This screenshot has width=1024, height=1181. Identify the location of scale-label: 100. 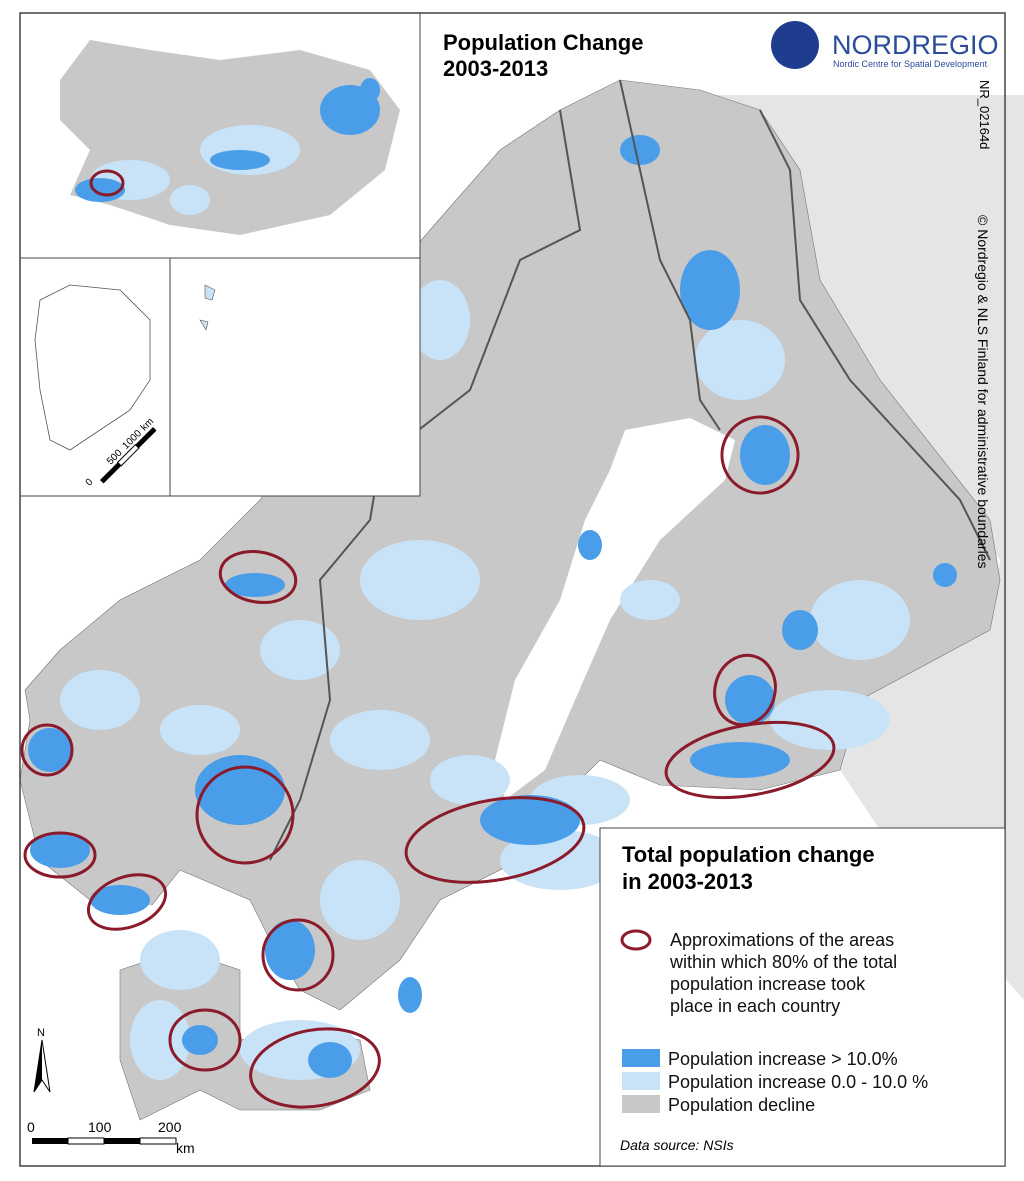
(100, 1127).